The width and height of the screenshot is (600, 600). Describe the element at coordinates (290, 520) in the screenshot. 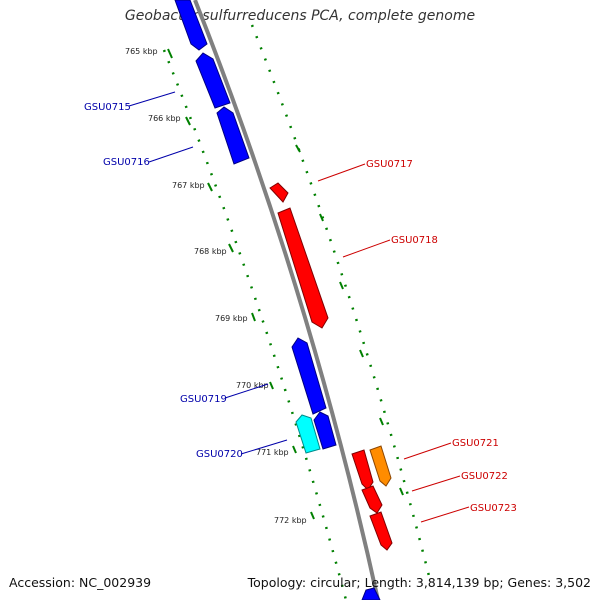

I see `tick-label: 772 kbp` at that location.